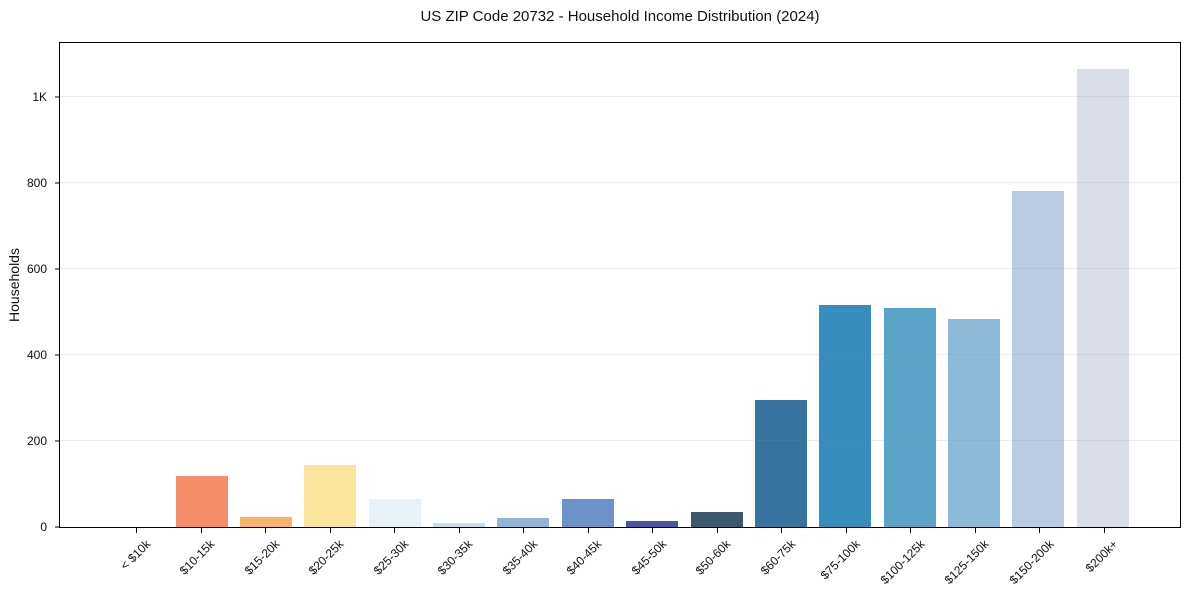 This screenshot has height=590, width=1189. What do you see at coordinates (778, 557) in the screenshot?
I see `x-tick-label: $60-75k` at bounding box center [778, 557].